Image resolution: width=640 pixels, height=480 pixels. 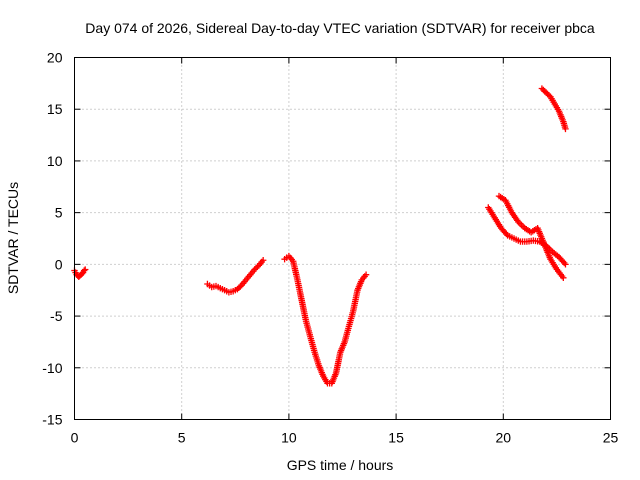 I want to click on series-arc5, so click(x=531, y=236).